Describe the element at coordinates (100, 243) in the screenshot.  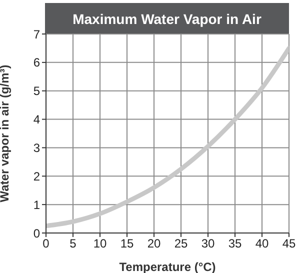
I see `x-tick-label: 10` at that location.